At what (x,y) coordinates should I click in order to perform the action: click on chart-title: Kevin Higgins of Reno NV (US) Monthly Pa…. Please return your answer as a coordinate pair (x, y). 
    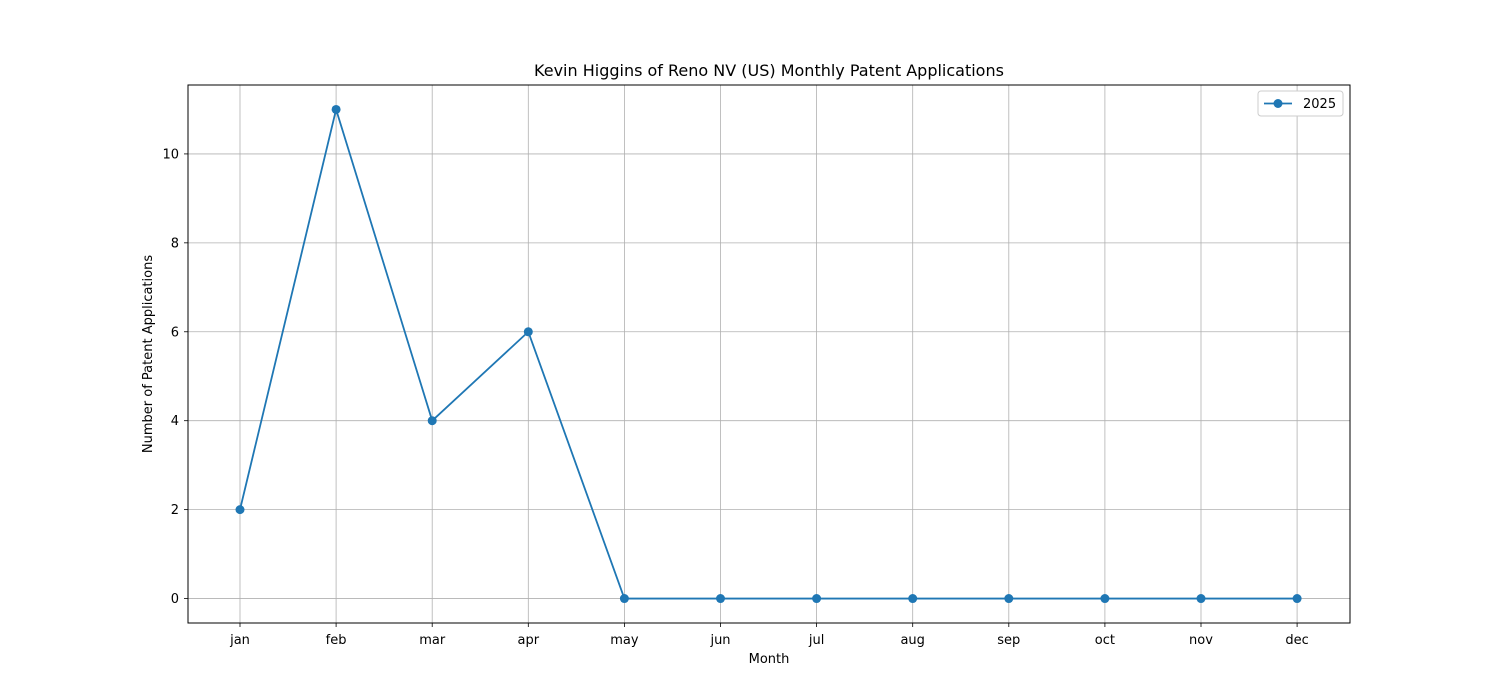
    Looking at the image, I should click on (769, 70).